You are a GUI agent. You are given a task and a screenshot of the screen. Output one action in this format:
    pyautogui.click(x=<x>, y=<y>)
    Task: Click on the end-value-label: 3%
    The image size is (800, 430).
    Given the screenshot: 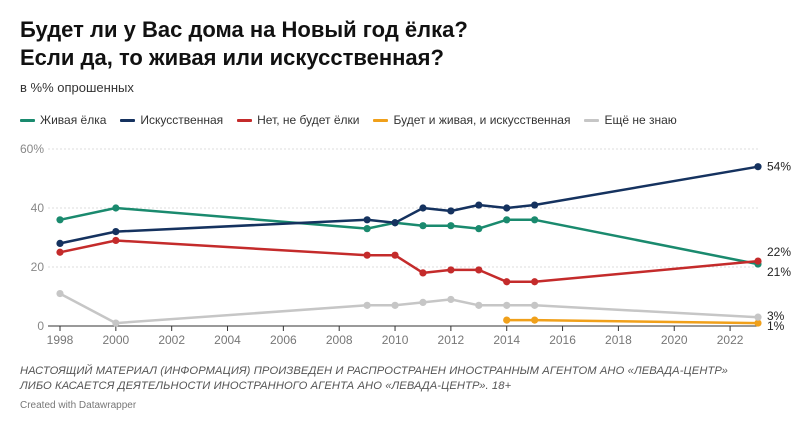 What is the action you would take?
    pyautogui.click(x=776, y=316)
    